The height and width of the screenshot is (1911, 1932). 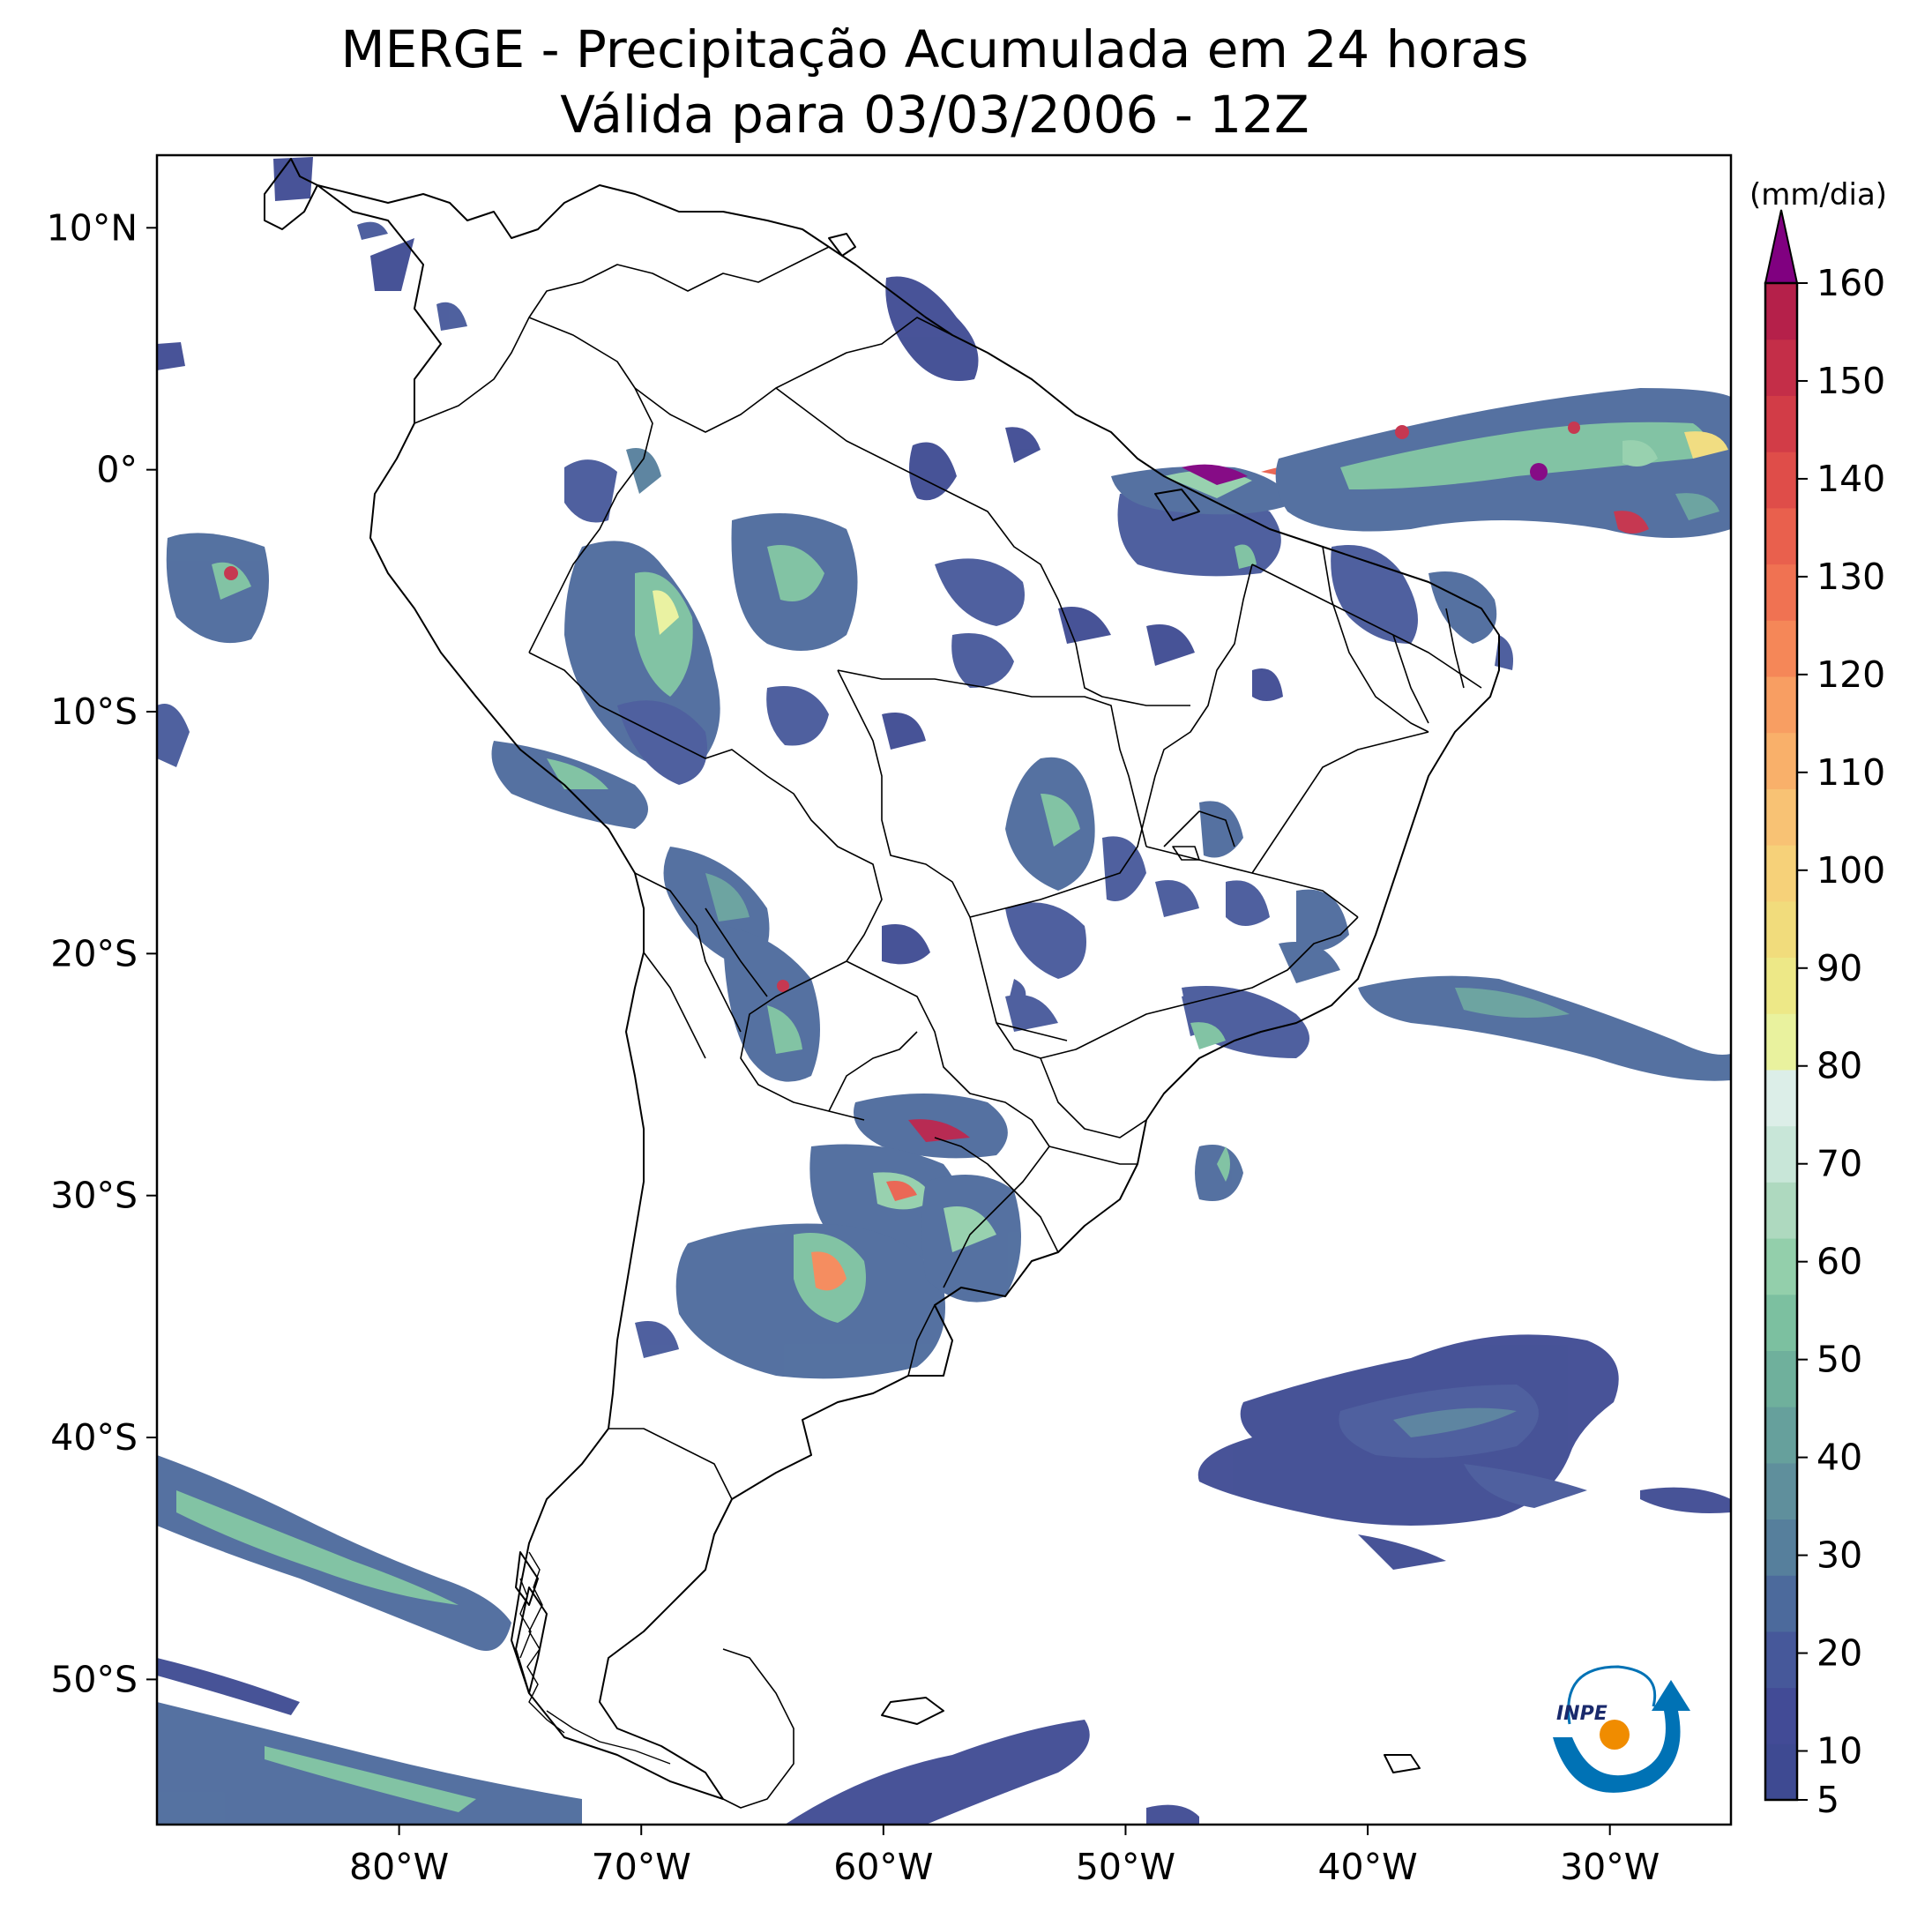 What do you see at coordinates (94, 1196) in the screenshot?
I see `lat-tick-label: 30°S` at bounding box center [94, 1196].